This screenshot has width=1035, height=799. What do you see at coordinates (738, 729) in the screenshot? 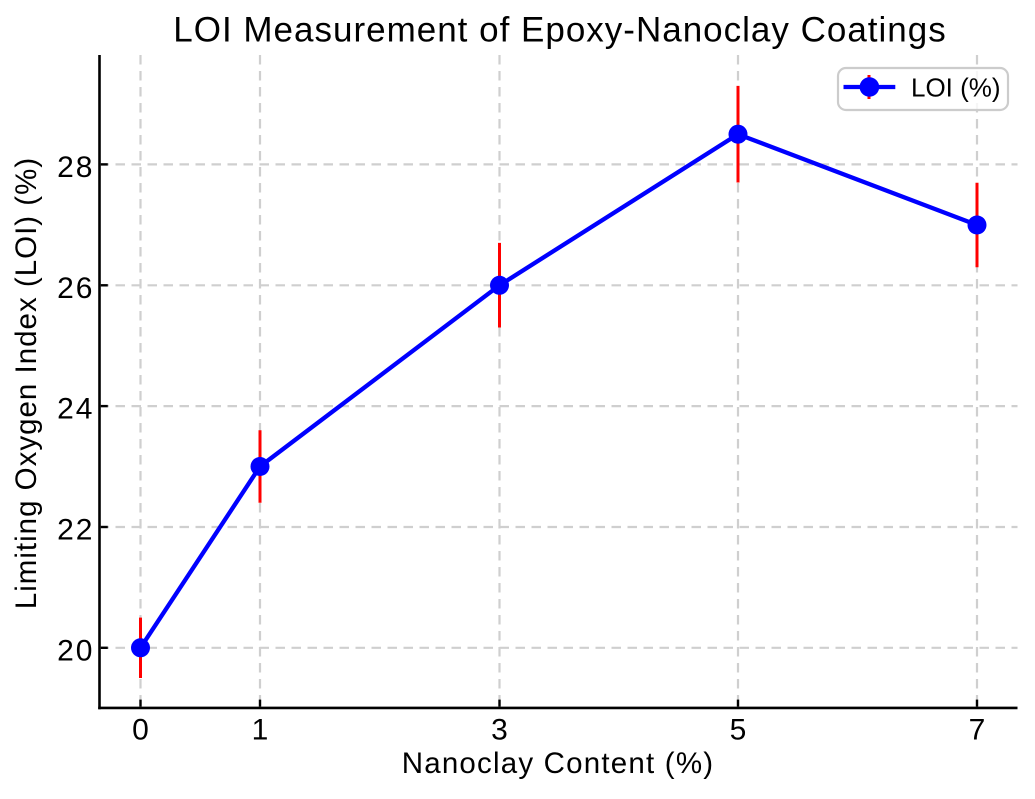
I see `svg-text: 5` at bounding box center [738, 729].